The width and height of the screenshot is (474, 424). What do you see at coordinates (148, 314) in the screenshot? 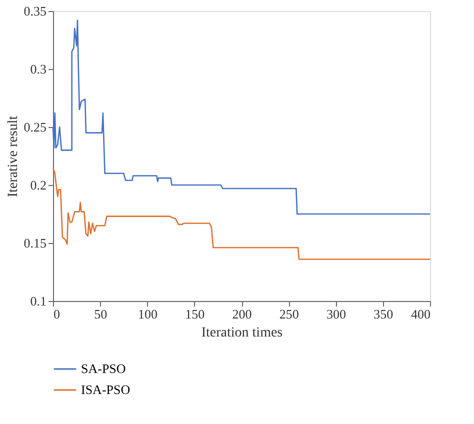
I see `x-tick-label: 100` at bounding box center [148, 314].